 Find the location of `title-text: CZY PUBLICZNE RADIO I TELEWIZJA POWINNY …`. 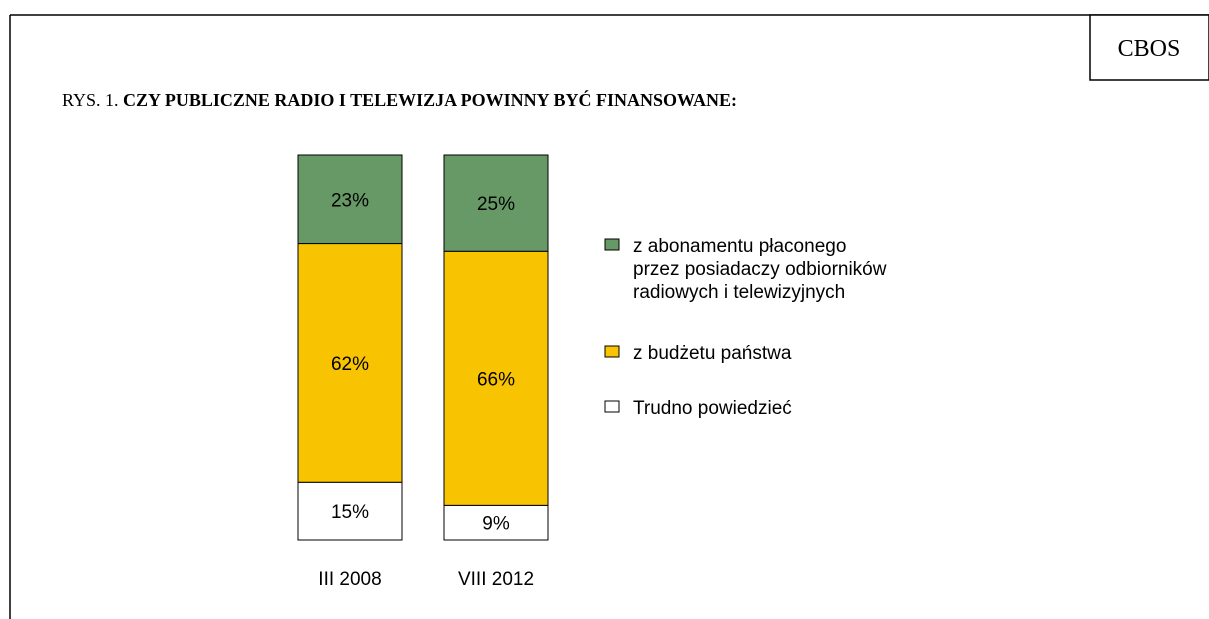

title-text: CZY PUBLICZNE RADIO I TELEWIZJA POWINNY … is located at coordinates (430, 99).